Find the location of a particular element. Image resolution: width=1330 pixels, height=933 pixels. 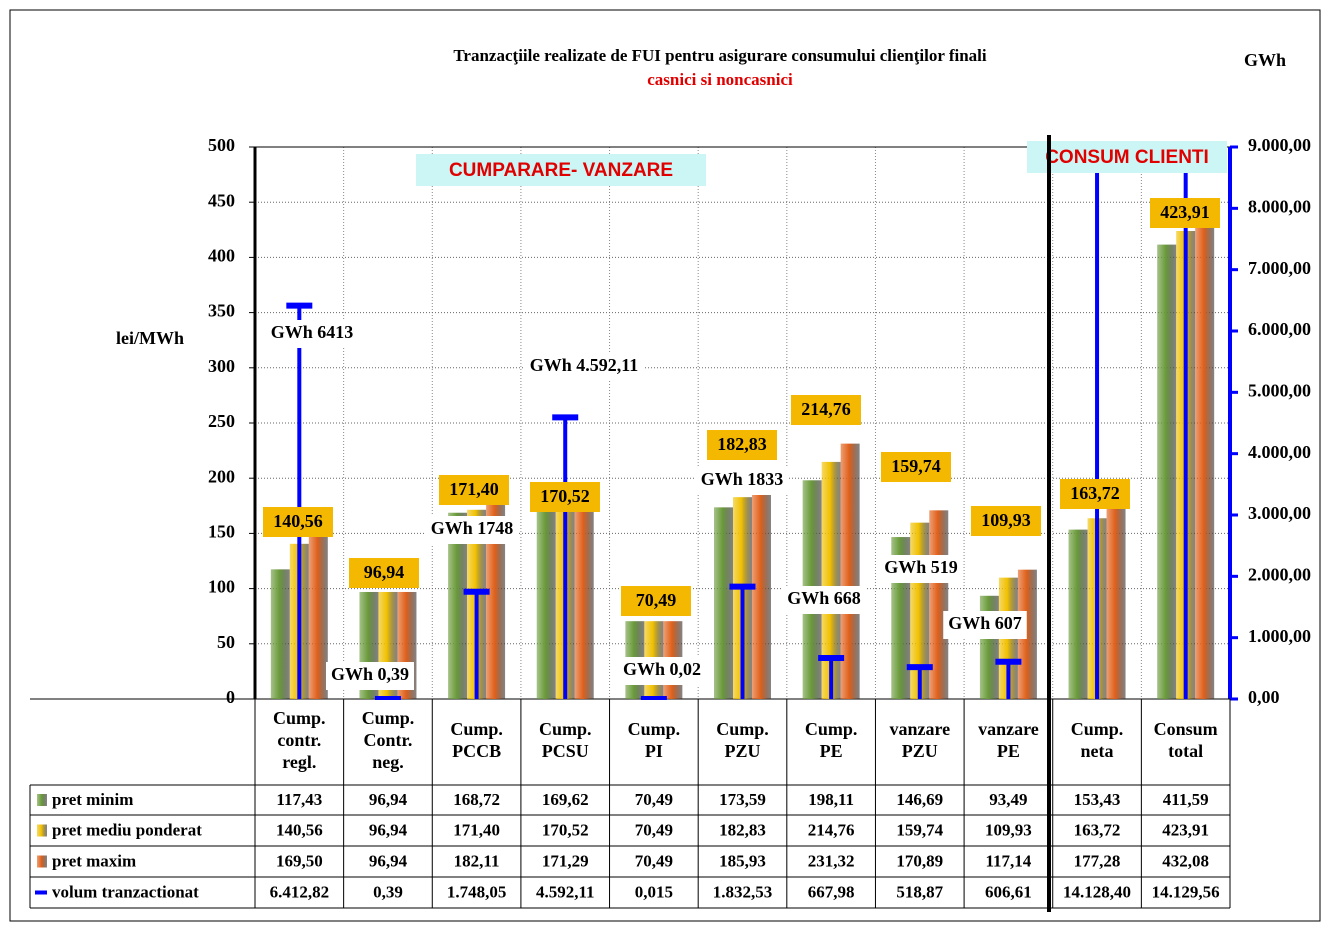

x-tick-label: Cump. contr. regl. is located at coordinates (299, 740).